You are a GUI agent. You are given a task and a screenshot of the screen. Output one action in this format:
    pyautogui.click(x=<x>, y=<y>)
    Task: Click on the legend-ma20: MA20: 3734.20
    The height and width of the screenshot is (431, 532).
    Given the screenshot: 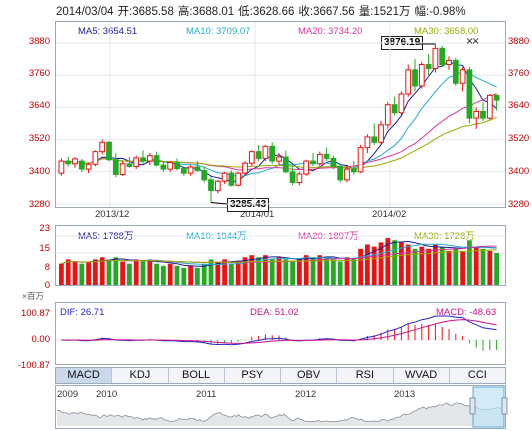 What is the action you would take?
    pyautogui.click(x=330, y=31)
    